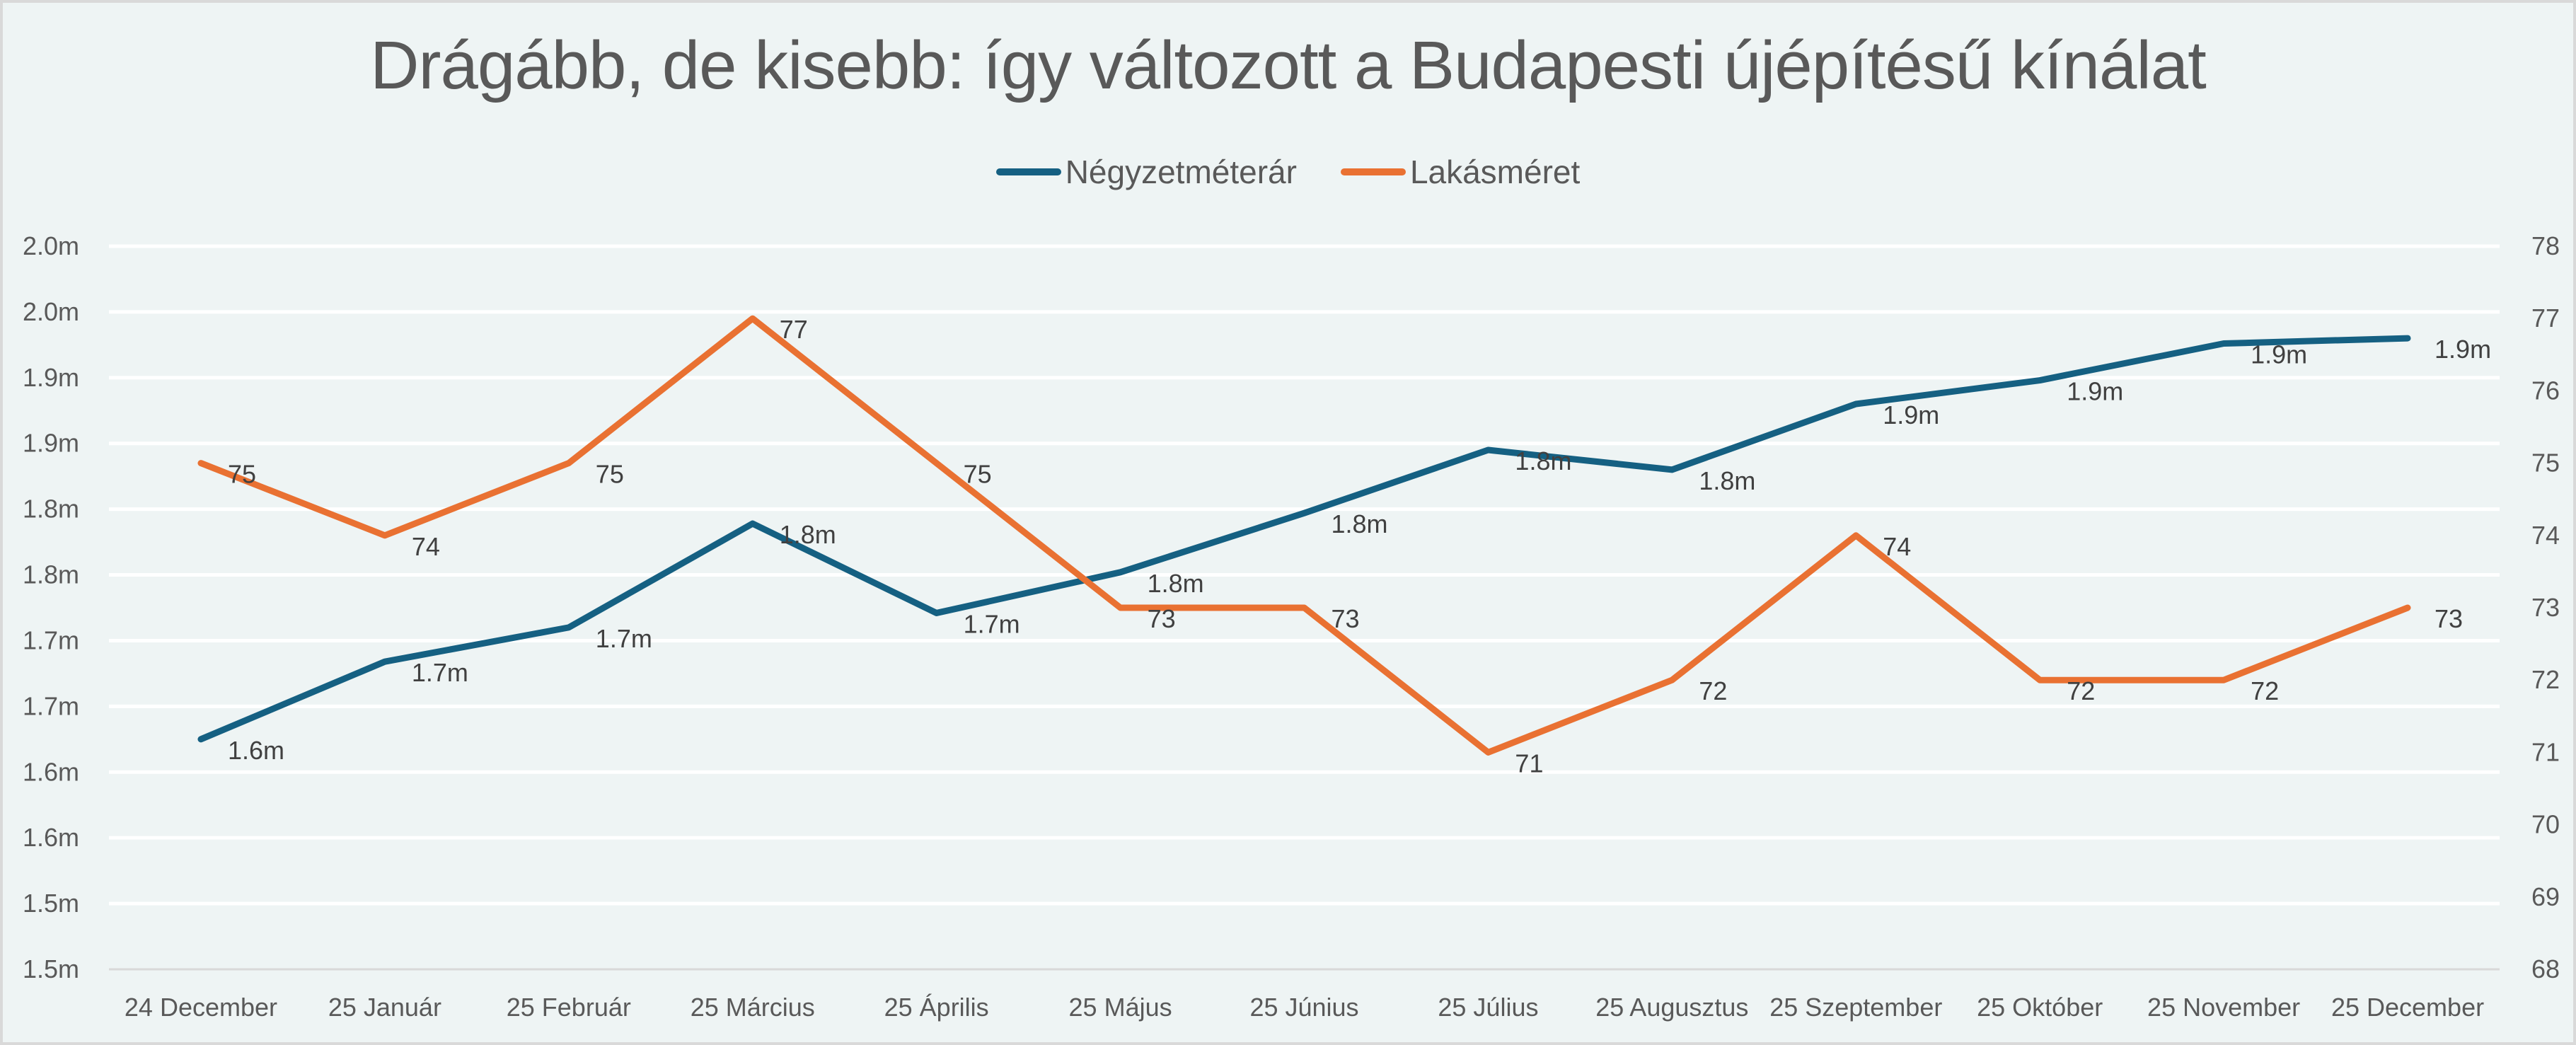 The height and width of the screenshot is (1045, 2576). Describe the element at coordinates (2040, 1007) in the screenshot. I see `x-tick-label: 25 Október` at that location.